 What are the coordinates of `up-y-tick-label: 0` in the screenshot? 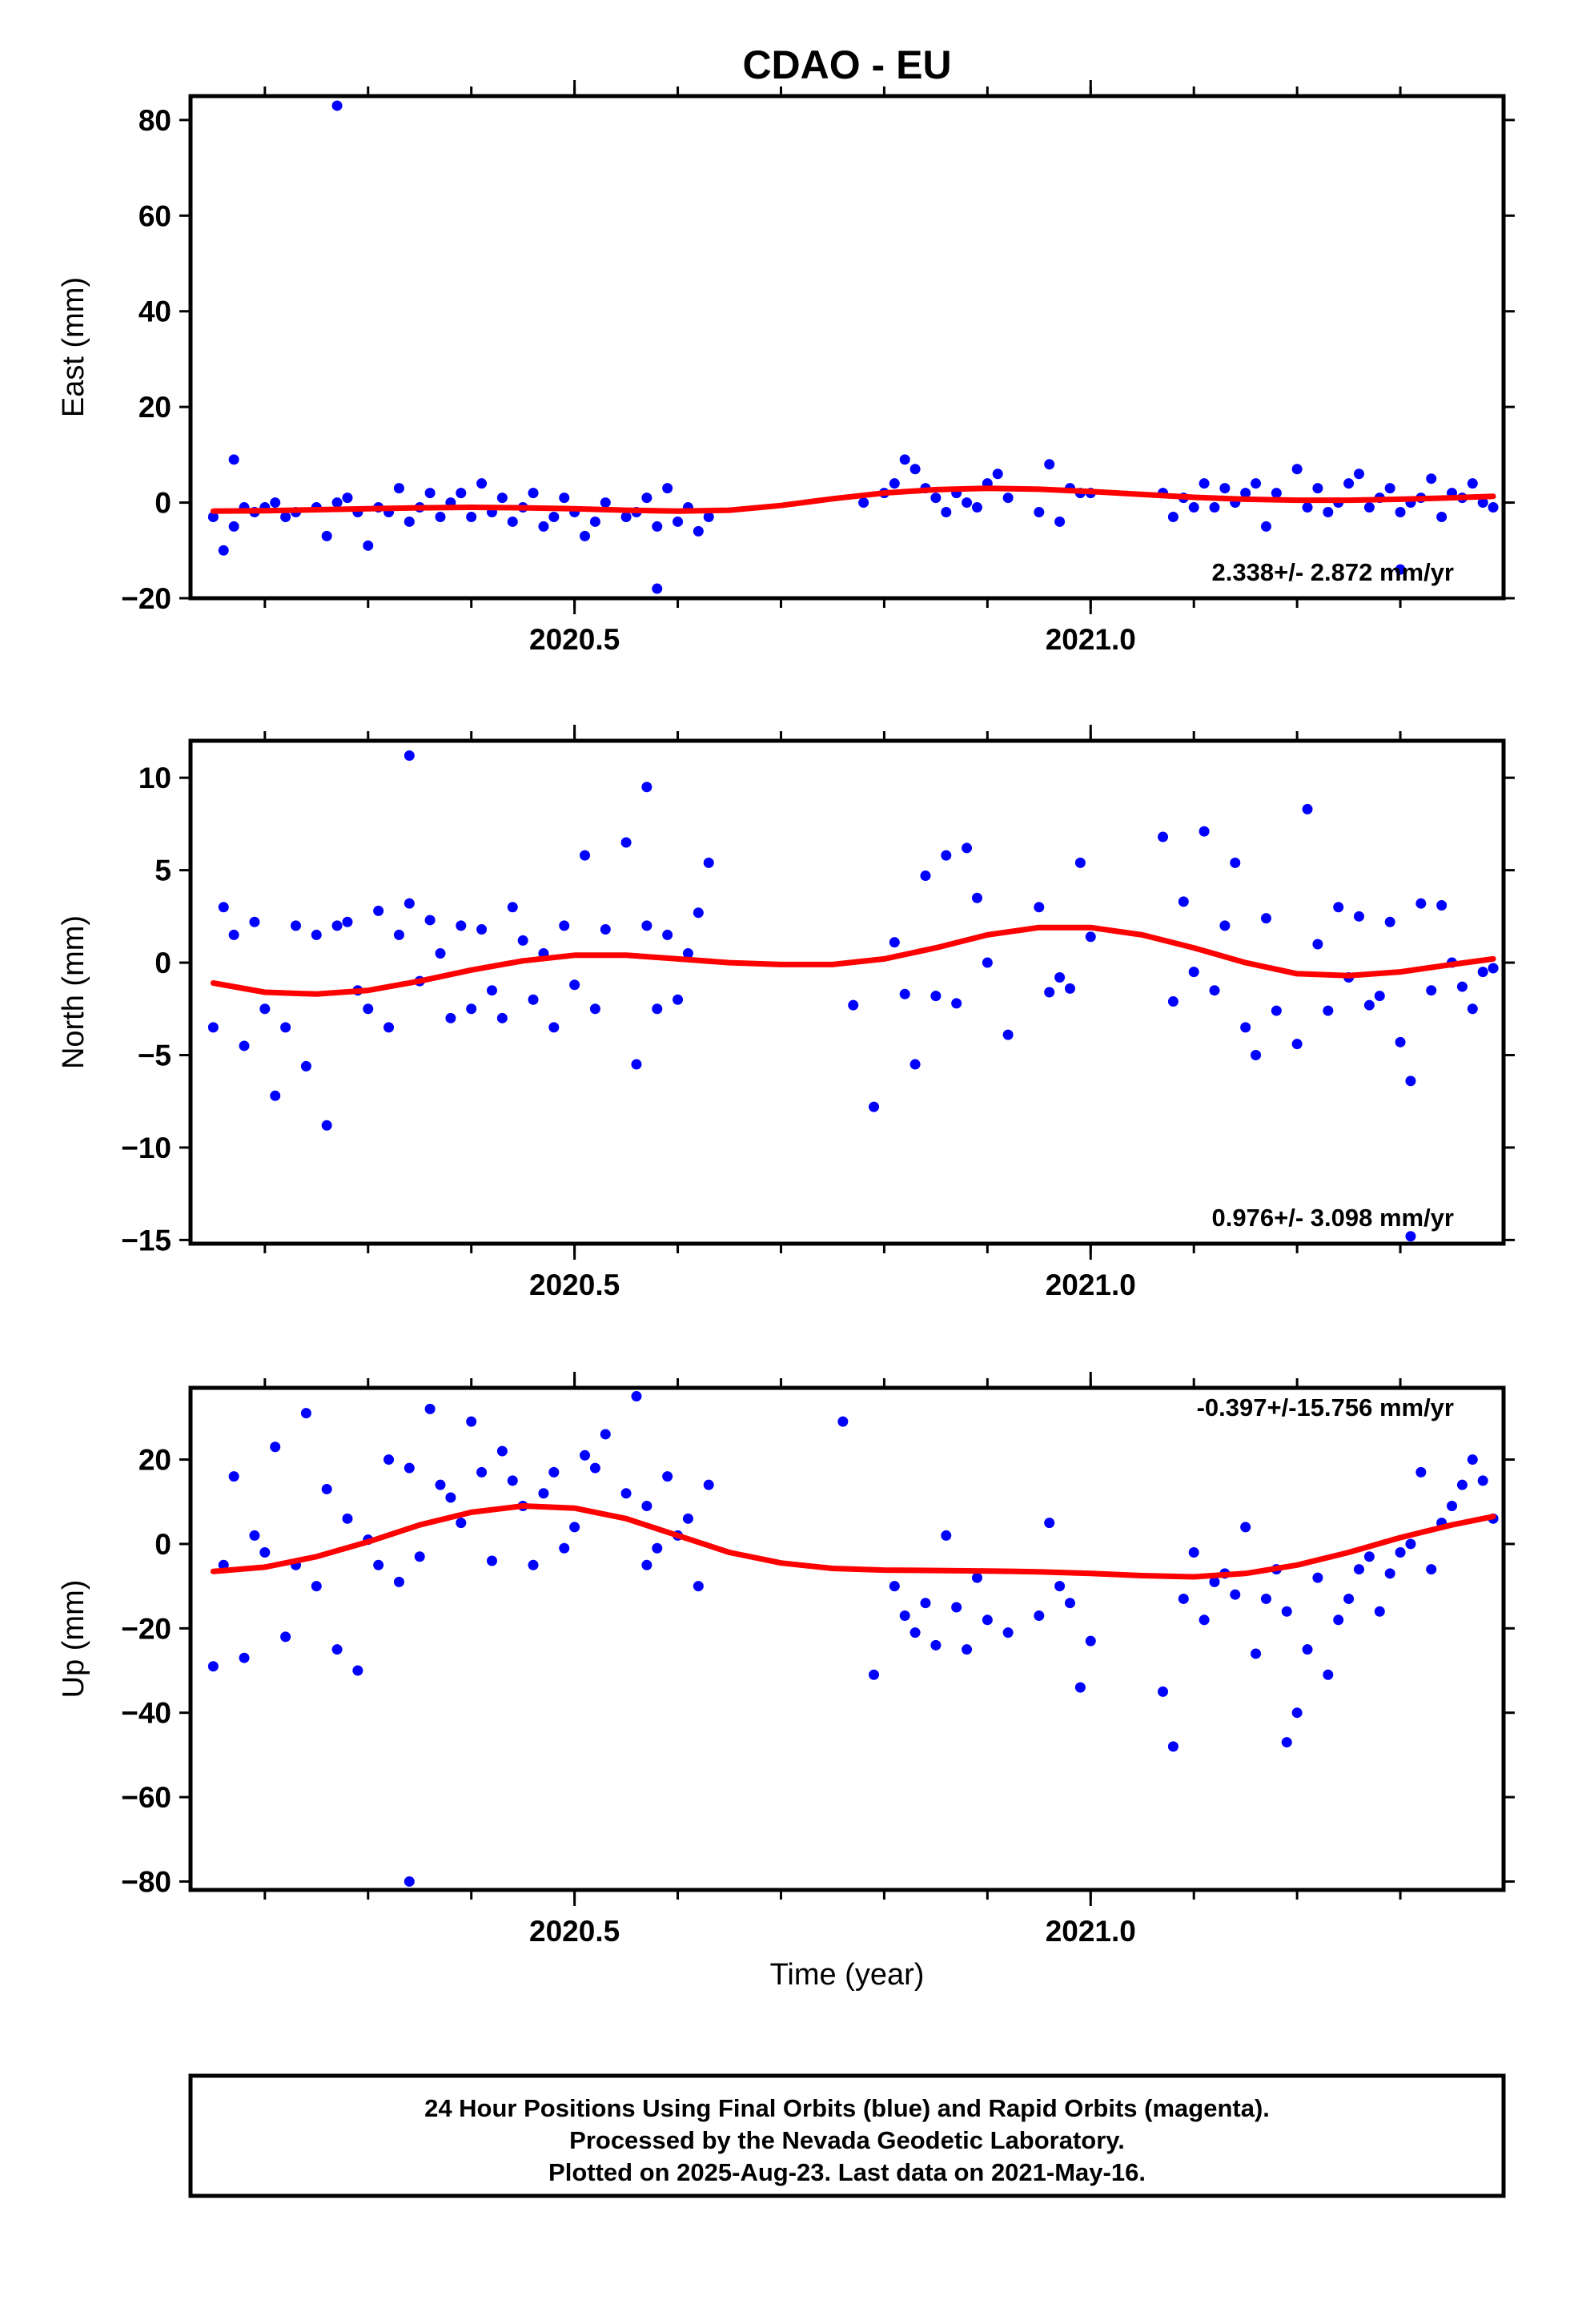 It's located at (163, 1544).